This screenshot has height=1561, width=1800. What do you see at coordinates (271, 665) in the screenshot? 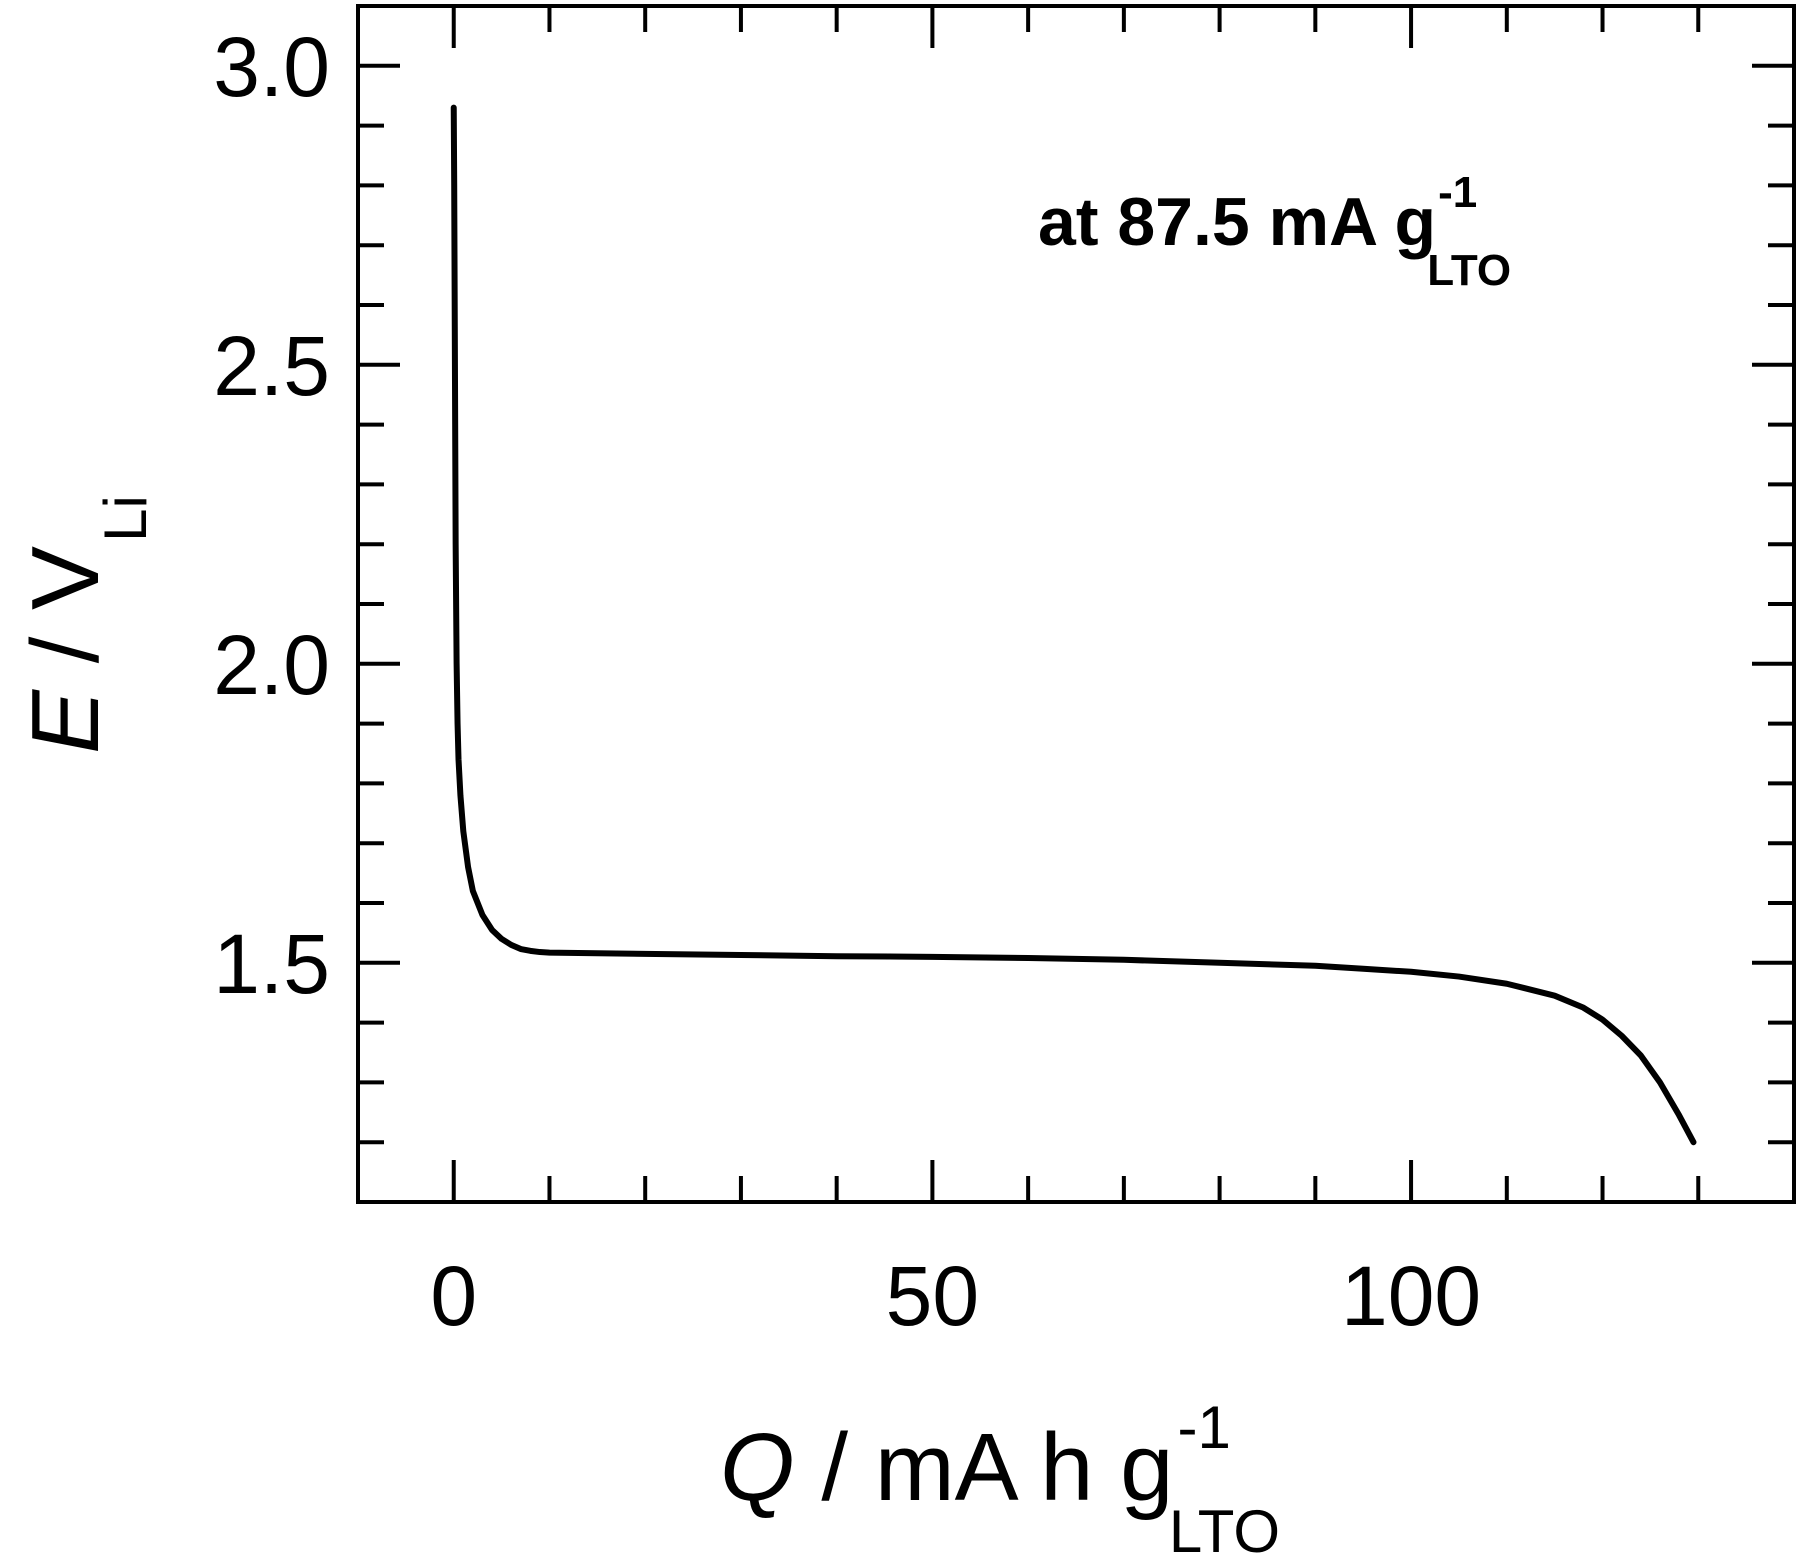
I see `y-tick-label: 2.0` at bounding box center [271, 665].